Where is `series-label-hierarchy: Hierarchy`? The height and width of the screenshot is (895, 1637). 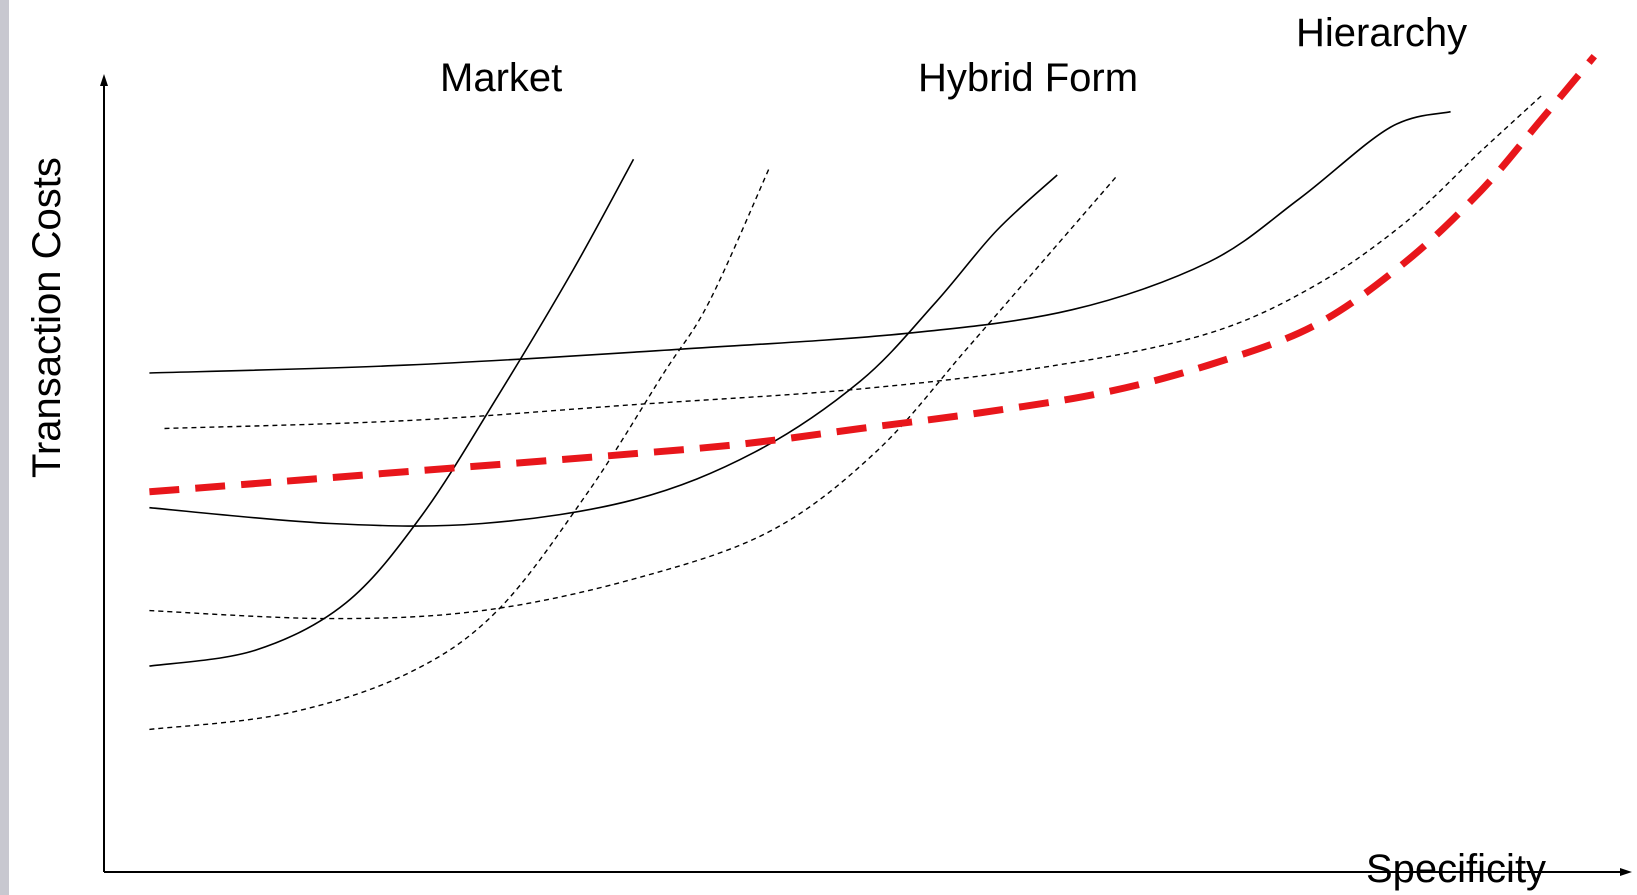 series-label-hierarchy: Hierarchy is located at coordinates (1381, 33).